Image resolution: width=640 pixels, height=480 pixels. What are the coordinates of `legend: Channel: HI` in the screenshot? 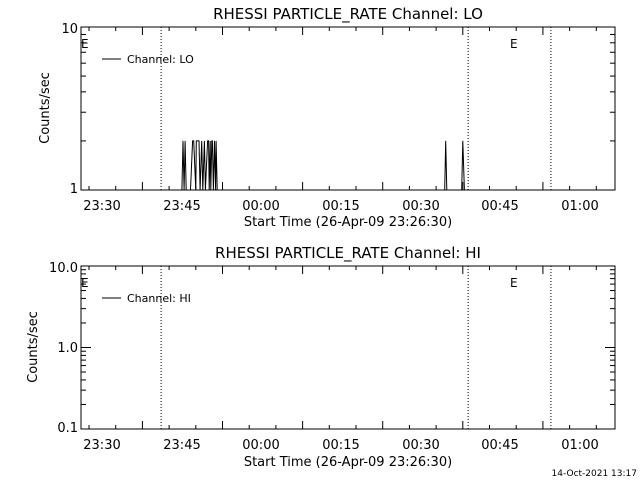 It's located at (146, 298).